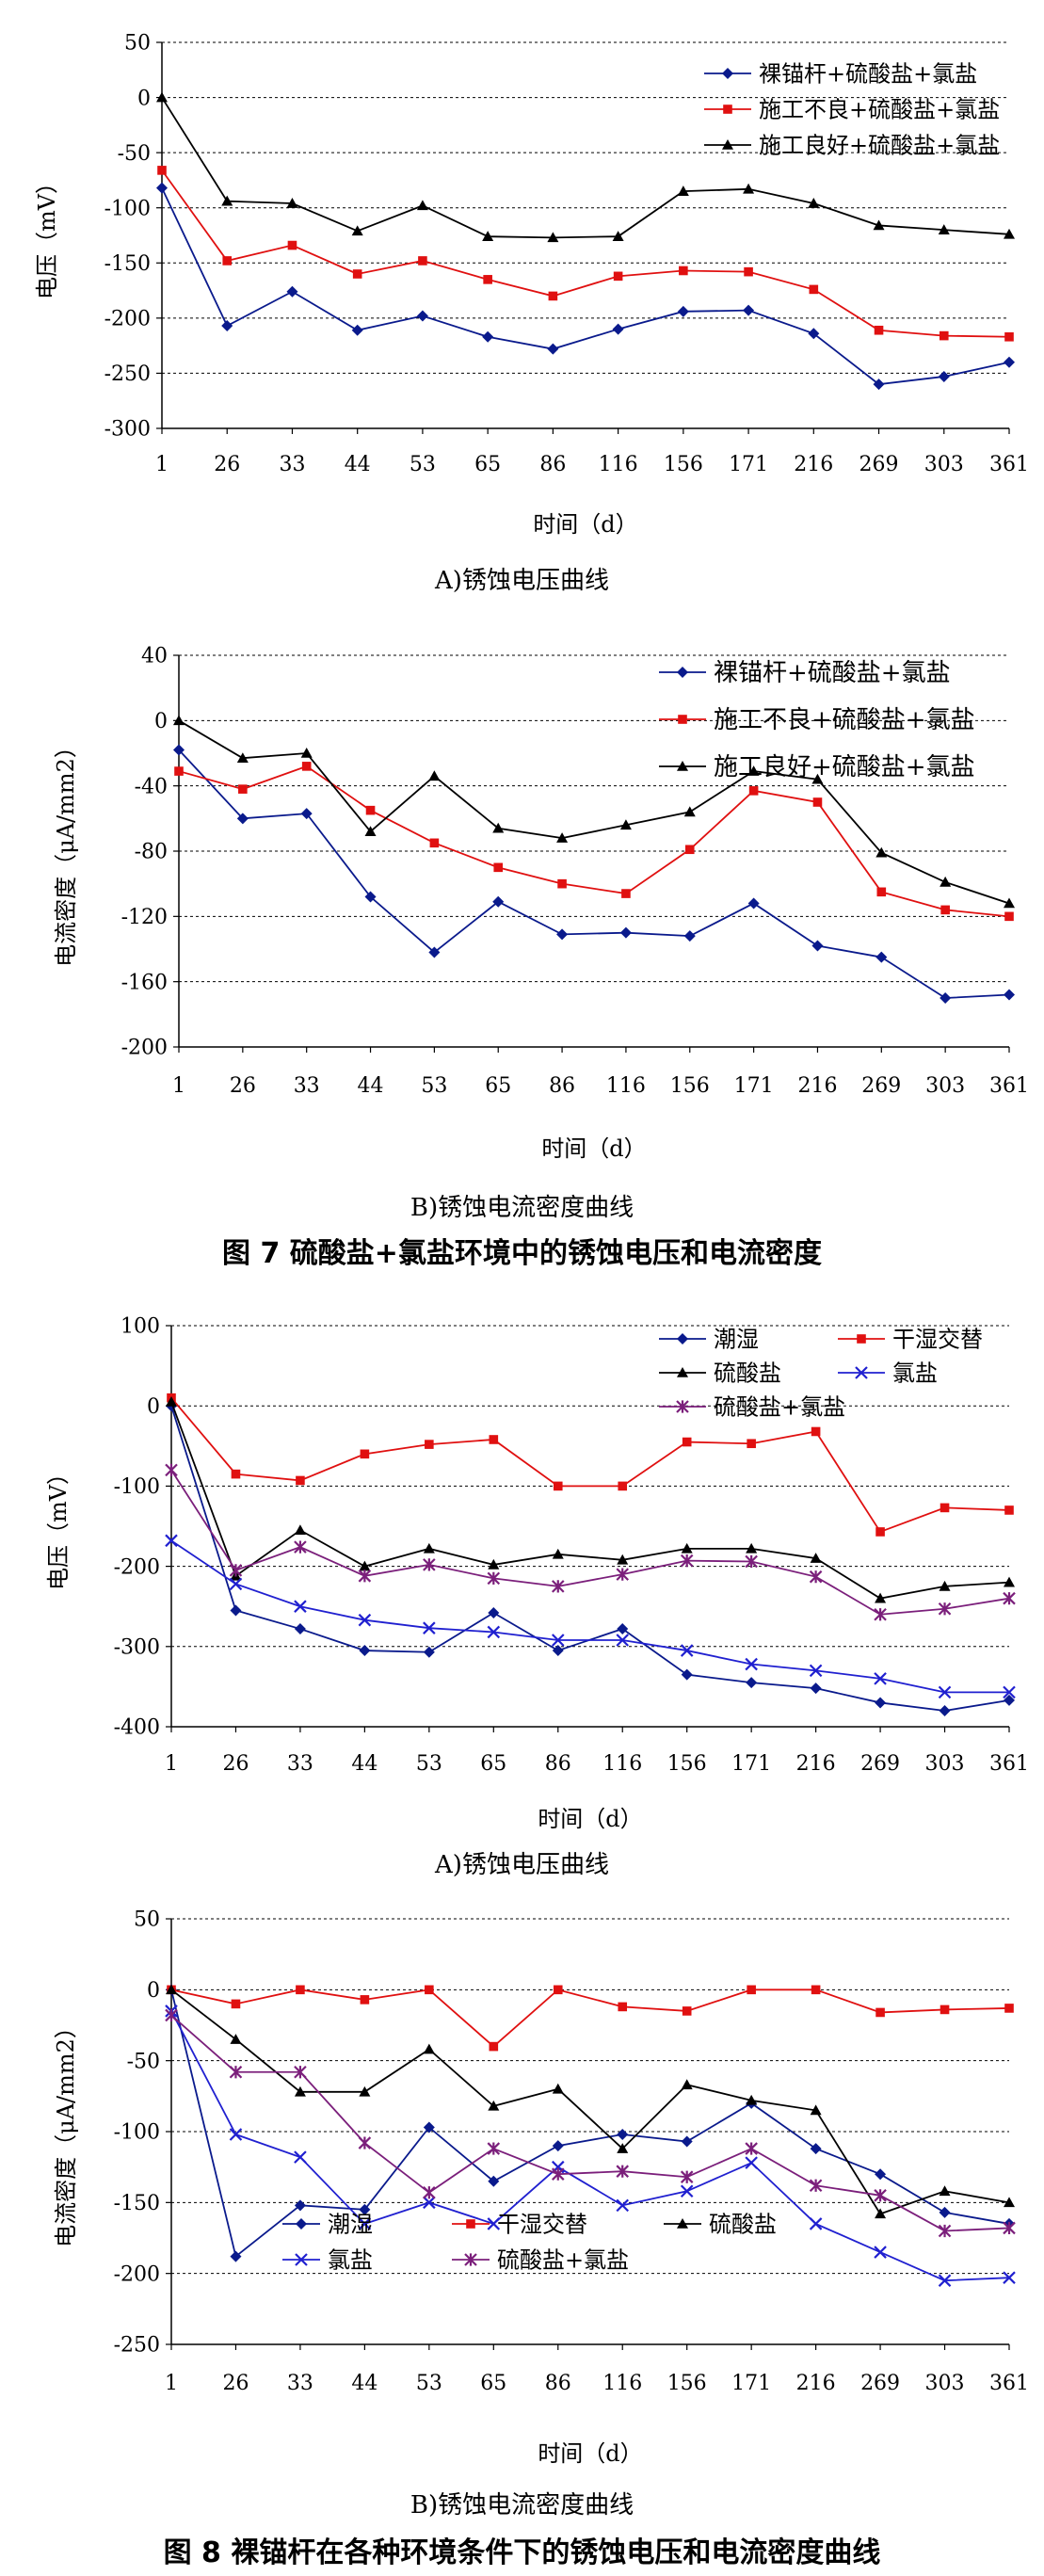 The height and width of the screenshot is (2576, 1044). Describe the element at coordinates (327, 2224) in the screenshot. I see `legend-entry: 潮湿` at that location.